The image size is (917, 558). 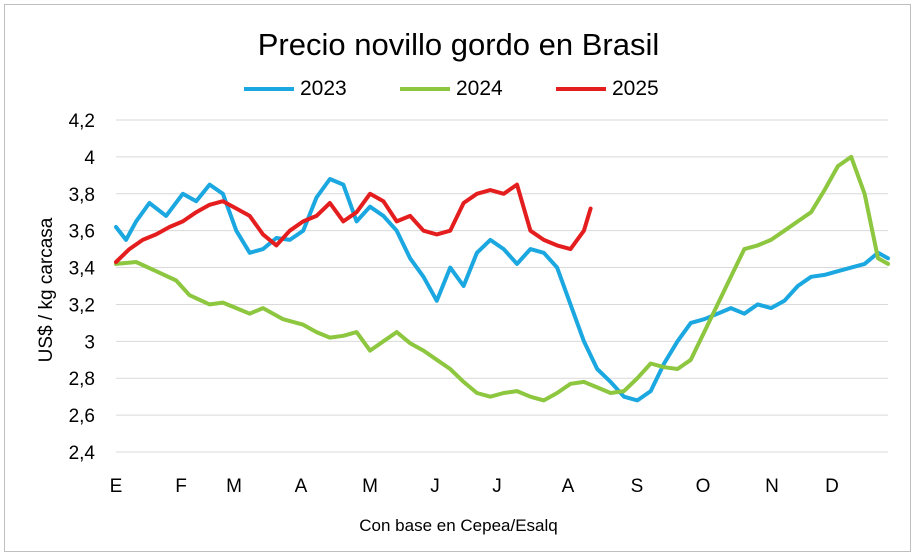 What do you see at coordinates (82, 305) in the screenshot?
I see `y-tick-label: 3,2` at bounding box center [82, 305].